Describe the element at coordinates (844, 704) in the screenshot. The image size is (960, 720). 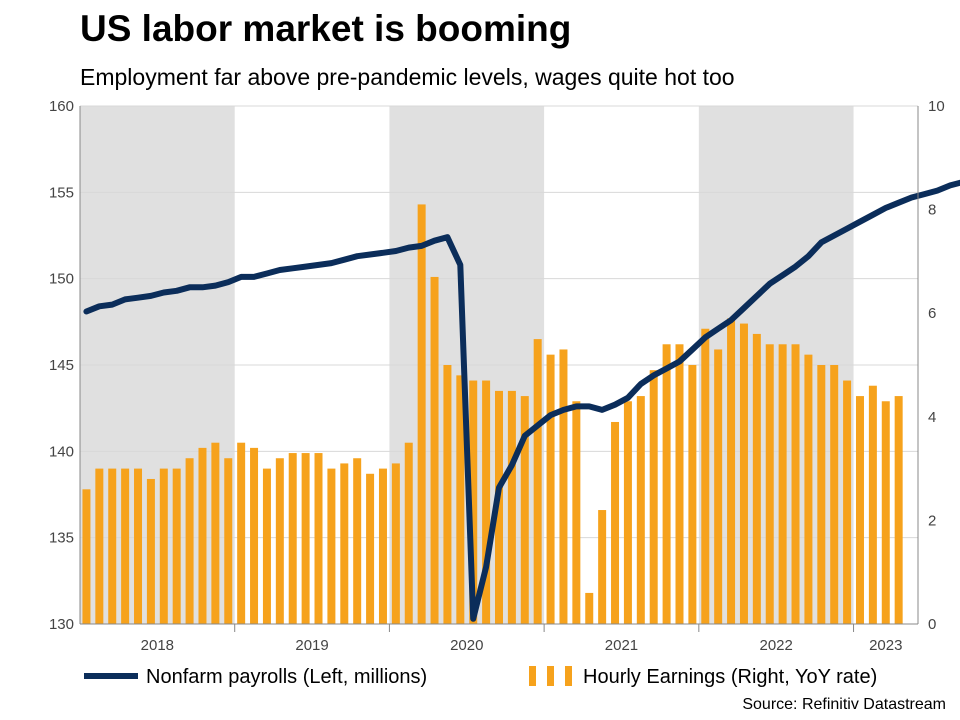
I see `source-note: Source: Refinitiv Datastream` at that location.